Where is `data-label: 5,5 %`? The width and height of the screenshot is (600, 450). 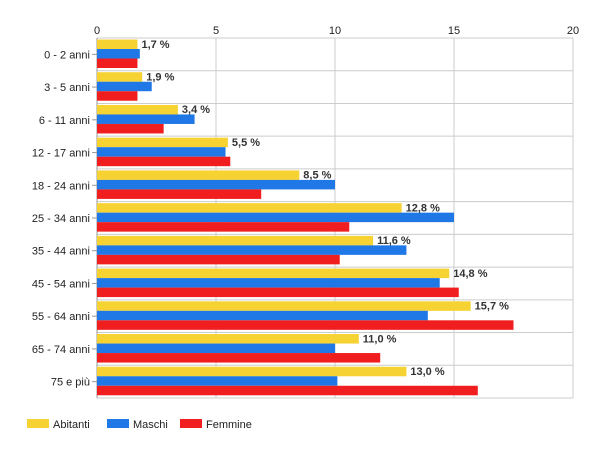
data-label: 5,5 % is located at coordinates (246, 143).